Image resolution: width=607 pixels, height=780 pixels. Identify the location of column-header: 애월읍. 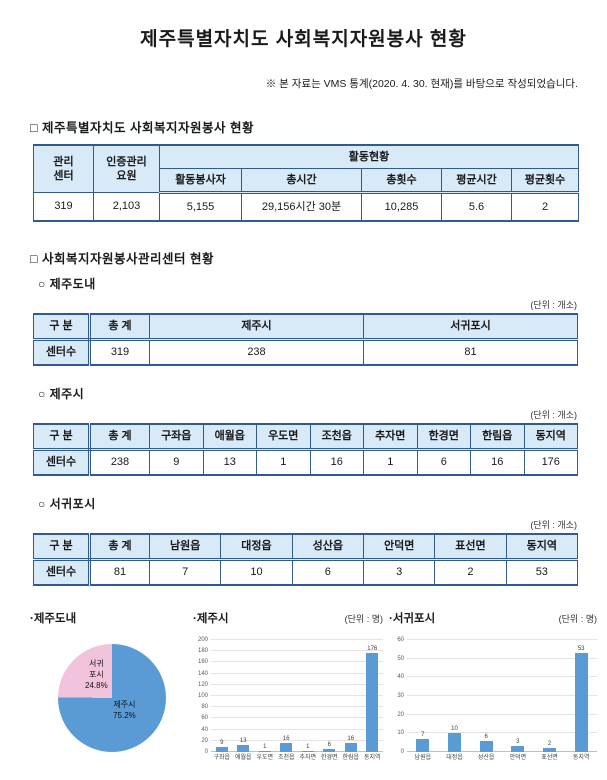
(229, 437).